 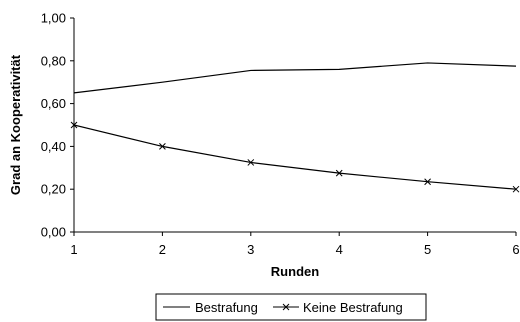 What do you see at coordinates (427, 249) in the screenshot?
I see `x-tick-label: 5` at bounding box center [427, 249].